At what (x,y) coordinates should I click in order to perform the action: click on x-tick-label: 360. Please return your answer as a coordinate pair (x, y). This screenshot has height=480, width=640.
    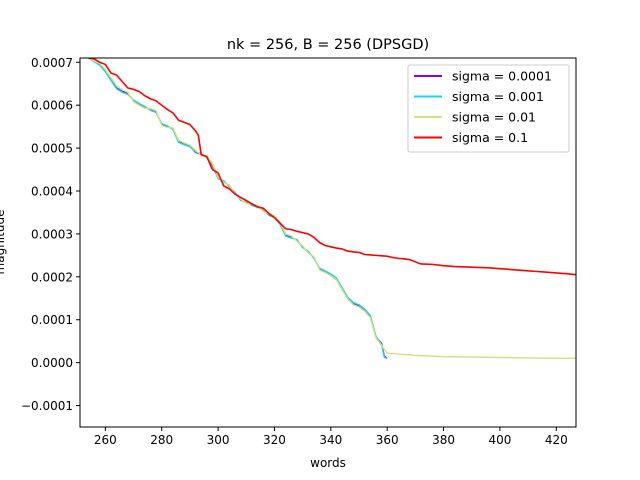
    Looking at the image, I should click on (387, 440).